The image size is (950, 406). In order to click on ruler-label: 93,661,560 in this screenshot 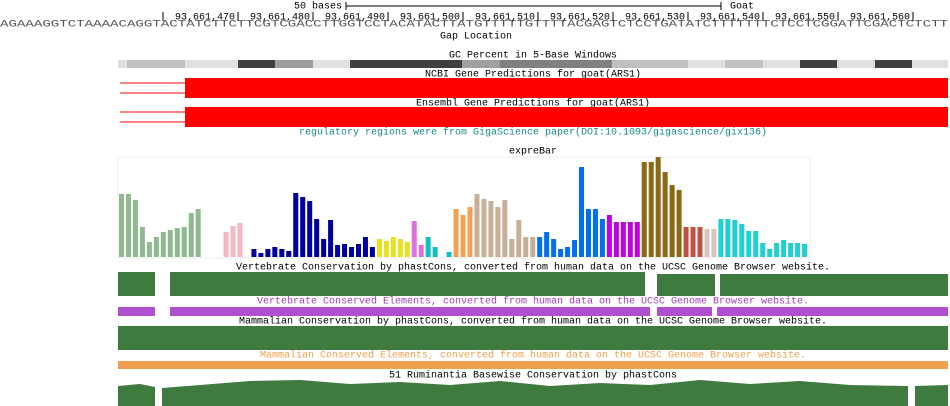, I will do `click(880, 18)`.